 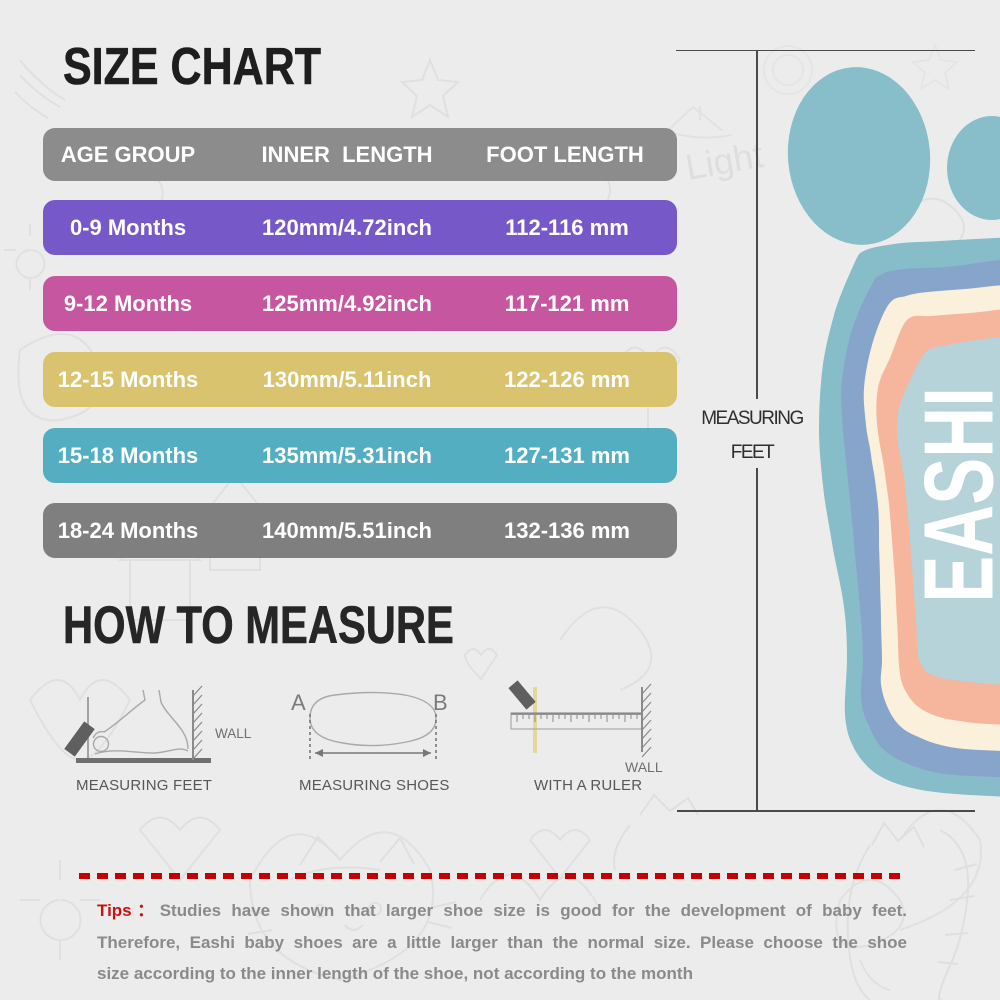 I want to click on svg-text: B, so click(x=440, y=702).